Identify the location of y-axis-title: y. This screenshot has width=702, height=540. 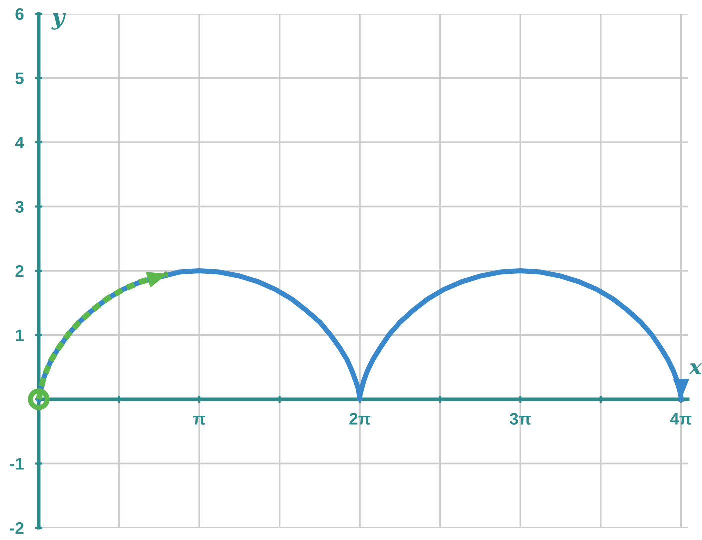
(59, 21).